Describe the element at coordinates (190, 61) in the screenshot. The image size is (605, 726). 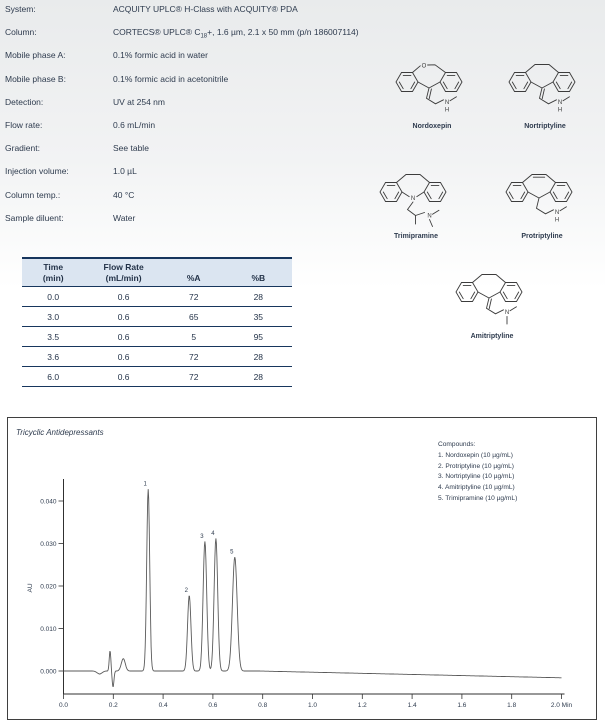
I see `method-row: Mobile phase A: 0.1% formic acid in water` at that location.